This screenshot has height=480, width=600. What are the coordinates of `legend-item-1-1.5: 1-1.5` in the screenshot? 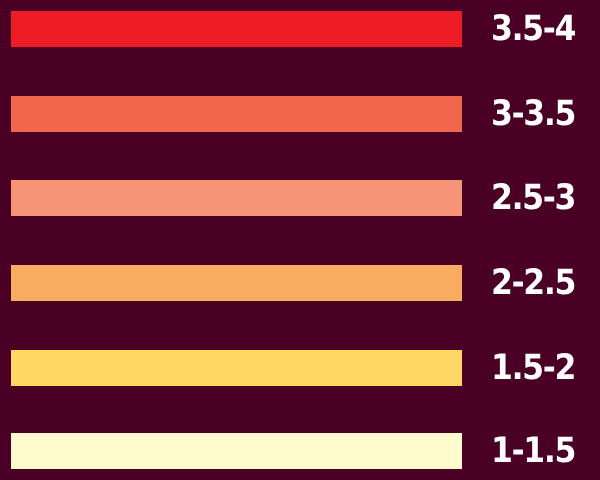 It's located at (300, 451).